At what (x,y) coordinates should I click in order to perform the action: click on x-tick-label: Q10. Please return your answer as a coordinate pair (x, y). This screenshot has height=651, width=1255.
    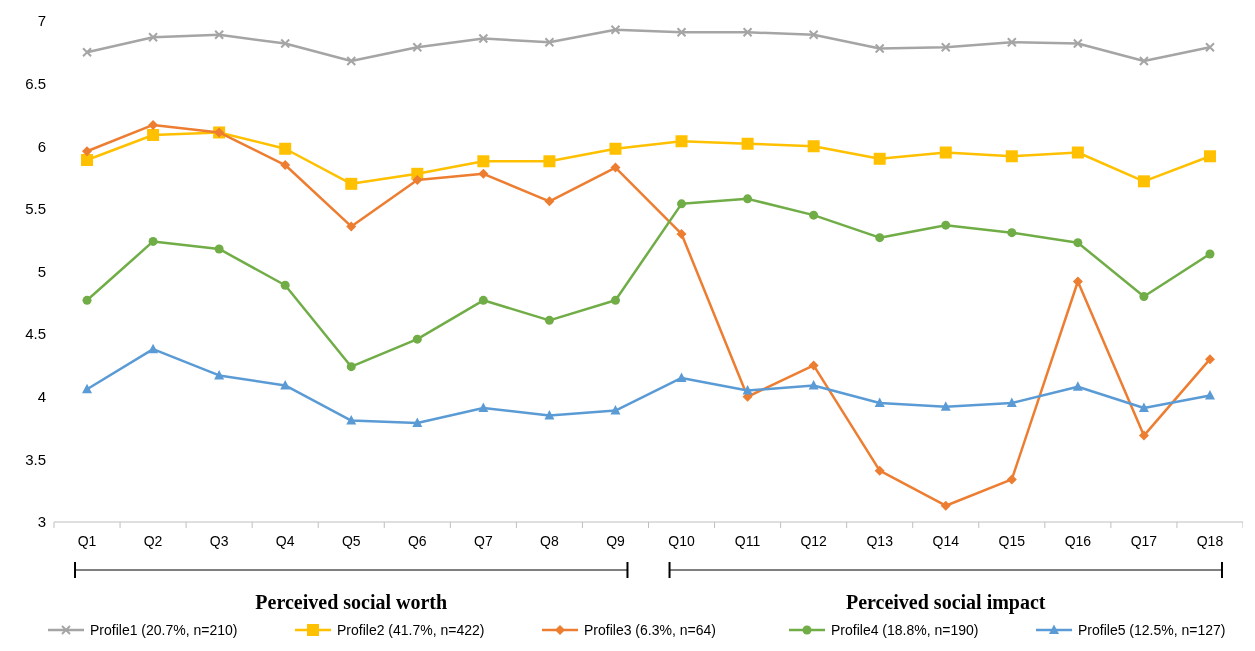
    Looking at the image, I should click on (681, 541).